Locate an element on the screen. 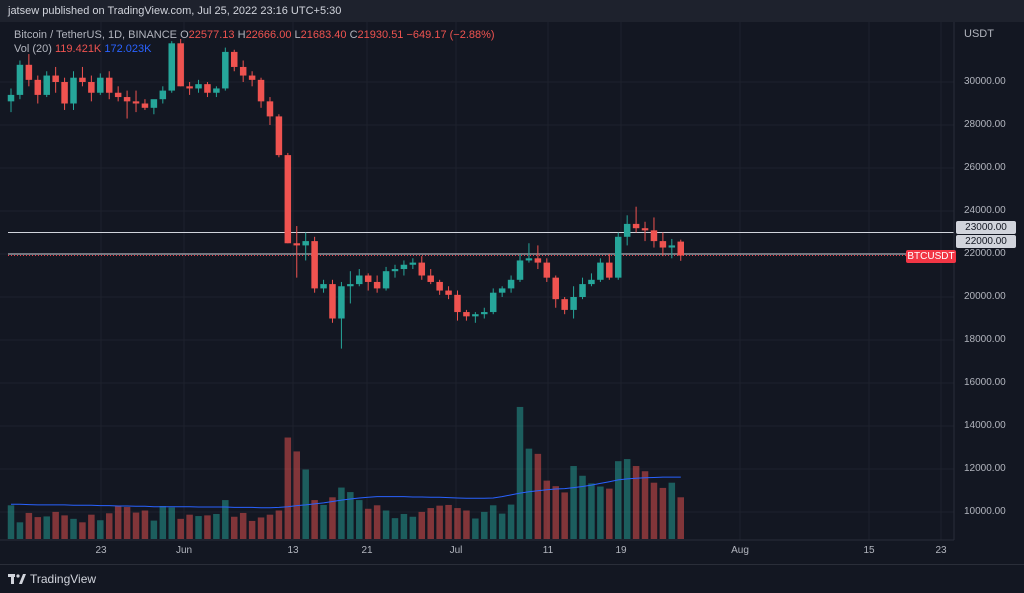 This screenshot has width=1024, height=593. legend-vol-label: Vol (20) is located at coordinates (33, 49).